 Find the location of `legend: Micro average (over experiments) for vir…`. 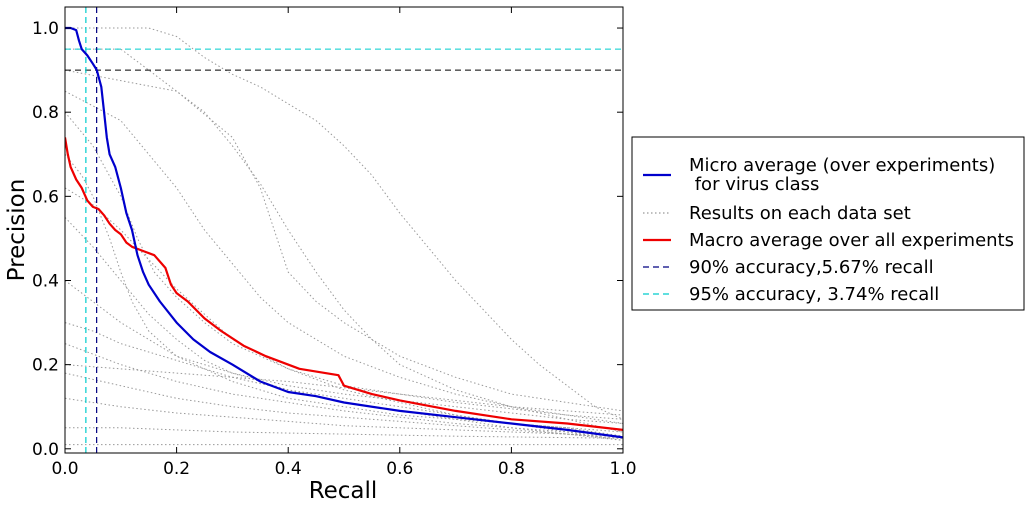

legend: Micro average (over experiments) for vir… is located at coordinates (828, 223).